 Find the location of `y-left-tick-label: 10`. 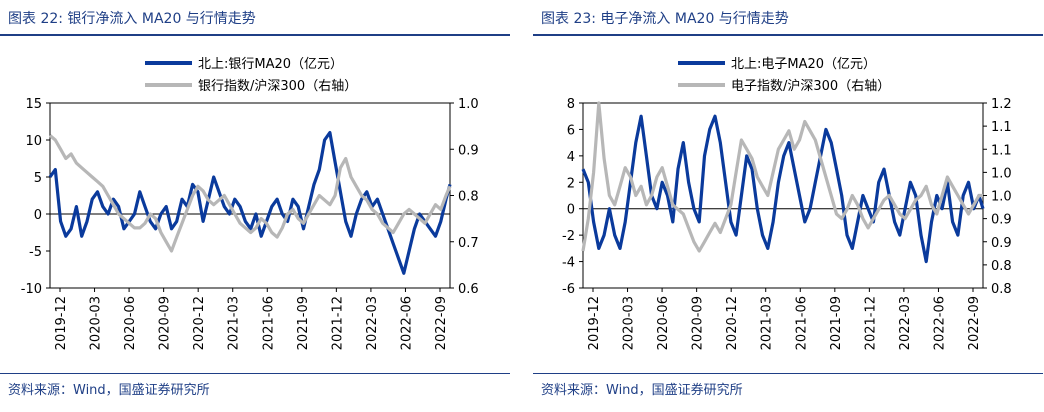

y-left-tick-label: 10 is located at coordinates (33, 141).